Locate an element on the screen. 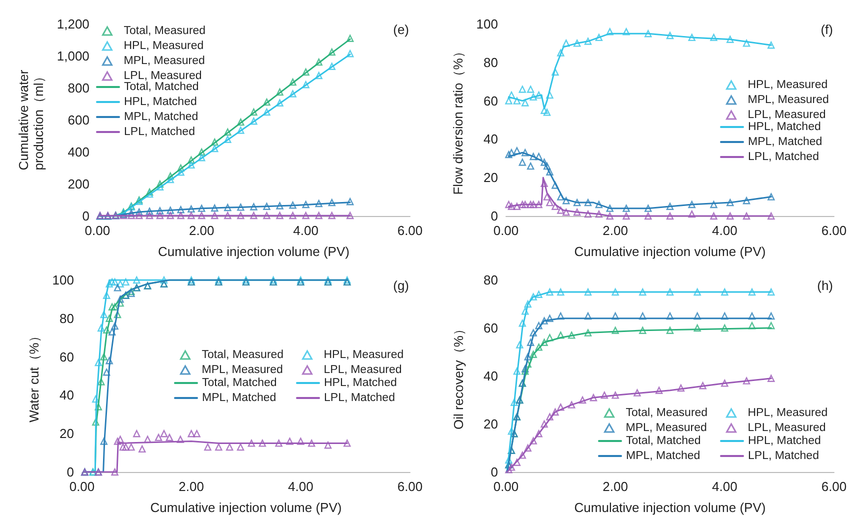 Image resolution: width=865 pixels, height=528 pixels. y-tick-label: 600 is located at coordinates (79, 120).